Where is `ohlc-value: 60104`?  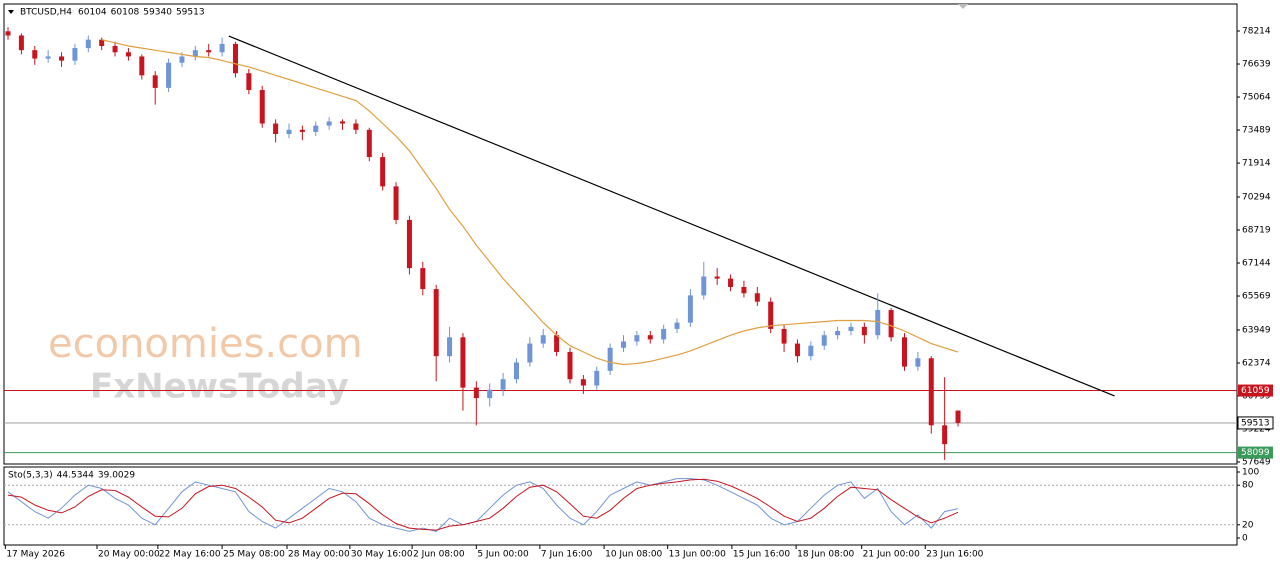 ohlc-value: 60104 is located at coordinates (92, 13).